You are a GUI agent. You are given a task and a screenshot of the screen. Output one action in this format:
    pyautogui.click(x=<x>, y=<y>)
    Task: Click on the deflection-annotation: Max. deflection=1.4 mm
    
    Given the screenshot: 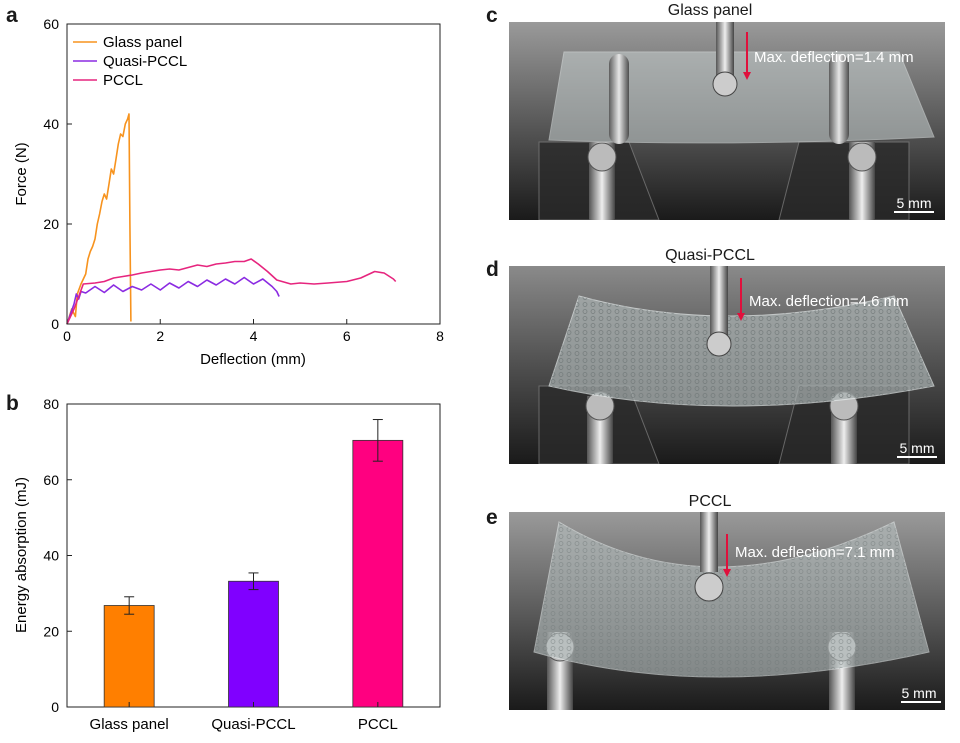 What is the action you would take?
    pyautogui.click(x=834, y=57)
    